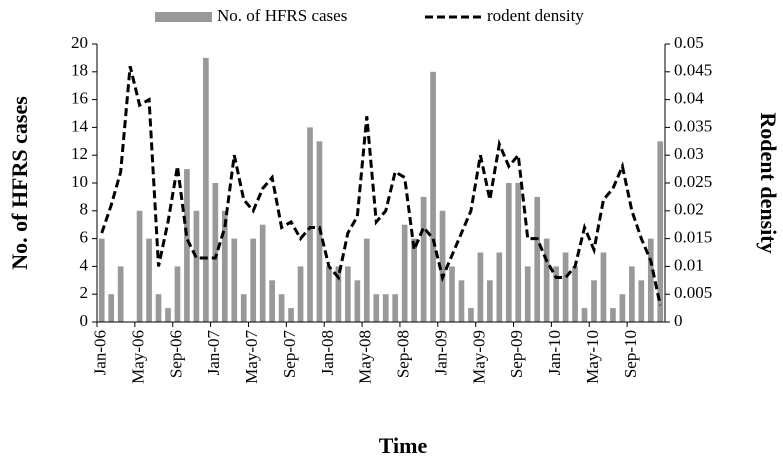  I want to click on y-tick-label: 12, so click(79, 153).